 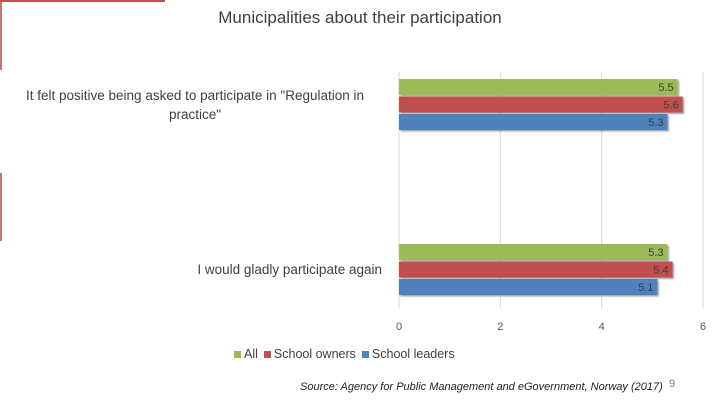 What do you see at coordinates (360, 17) in the screenshot?
I see `chart-title: Municipalities about their participation` at bounding box center [360, 17].